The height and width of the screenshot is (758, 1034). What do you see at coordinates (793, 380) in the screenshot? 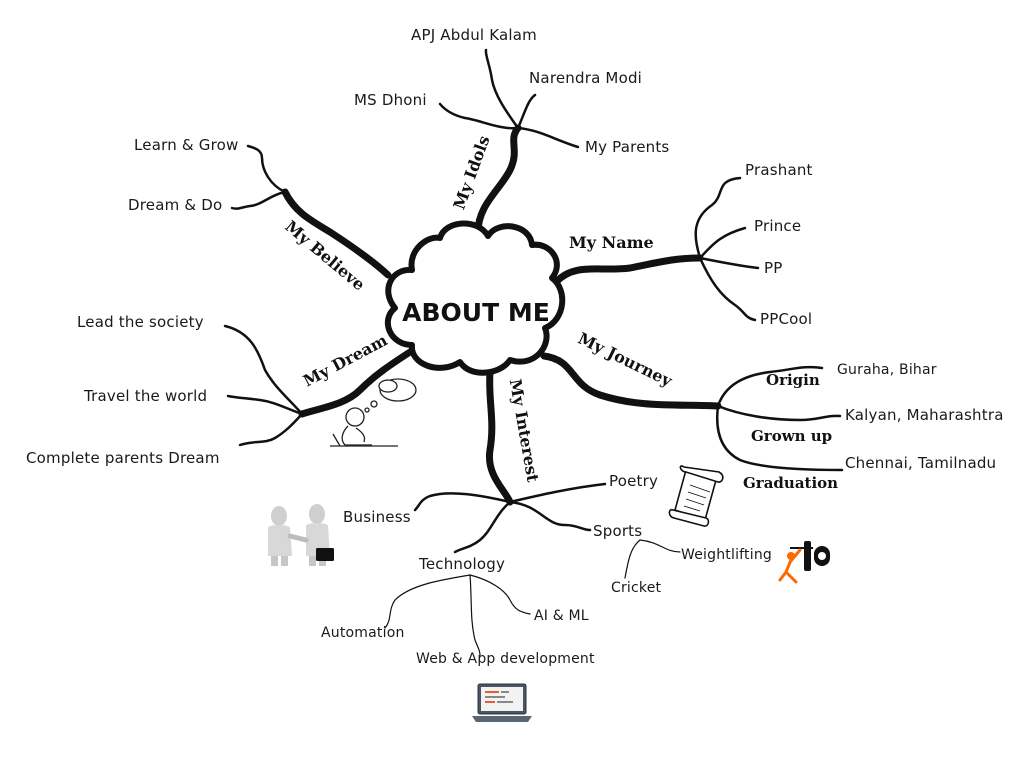
I see `journey-stage-label: Origin` at bounding box center [793, 380].